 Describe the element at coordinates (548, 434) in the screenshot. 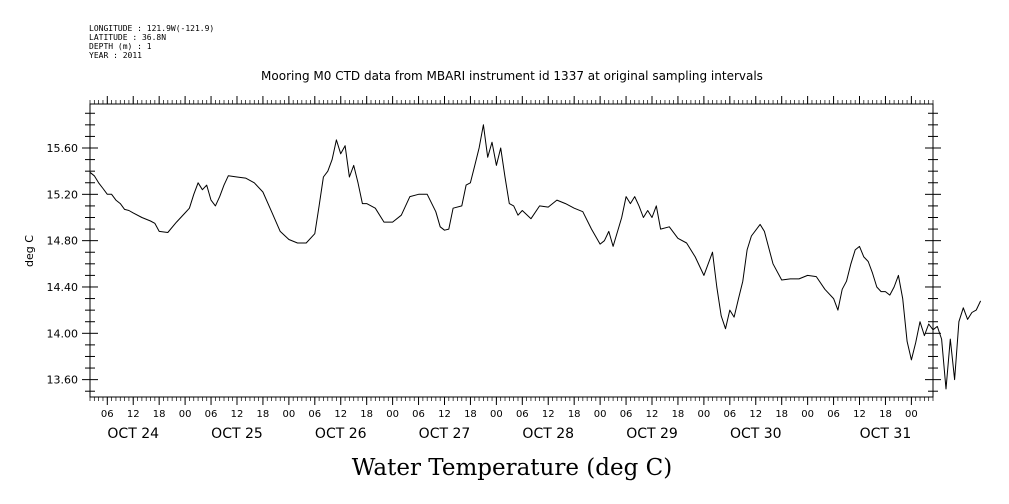

I see `x-day-label: OCT 28` at that location.